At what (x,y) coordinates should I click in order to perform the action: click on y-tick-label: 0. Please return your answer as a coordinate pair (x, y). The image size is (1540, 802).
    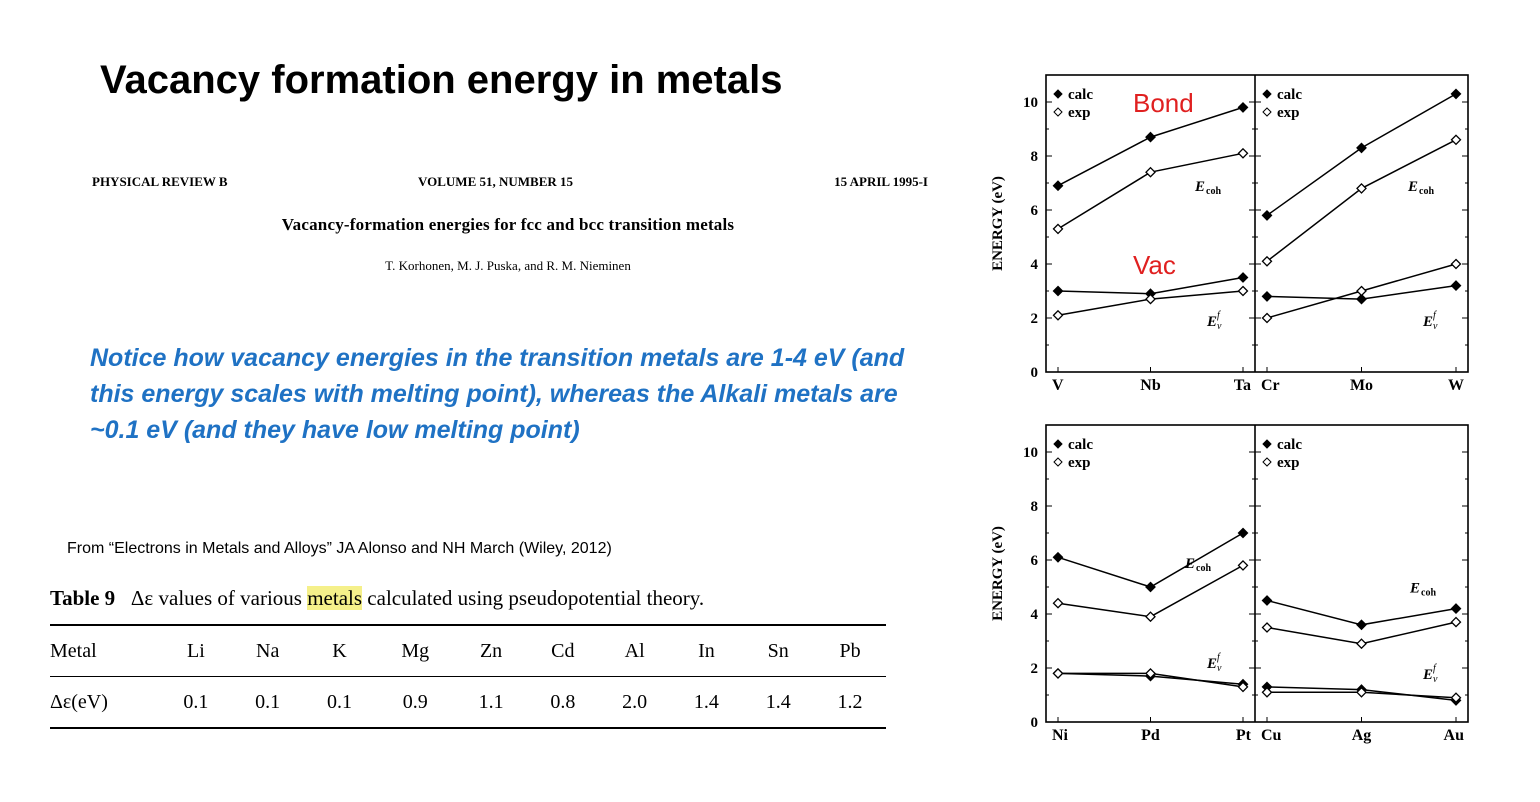
    Looking at the image, I should click on (1035, 373).